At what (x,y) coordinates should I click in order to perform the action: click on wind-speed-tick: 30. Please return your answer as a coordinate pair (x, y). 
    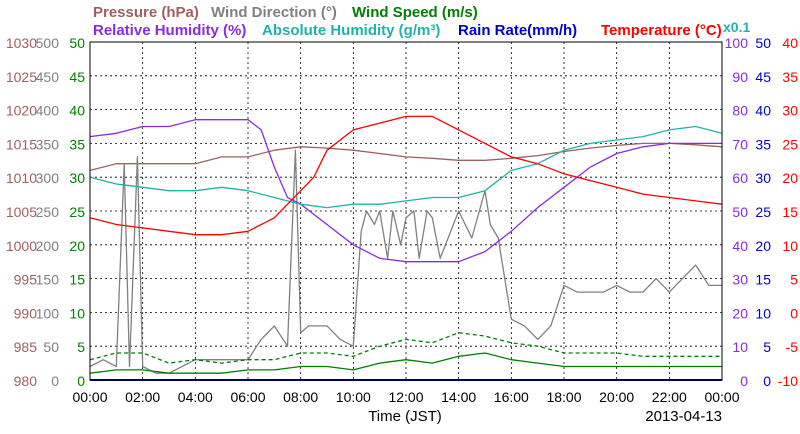
    Looking at the image, I should click on (77, 178).